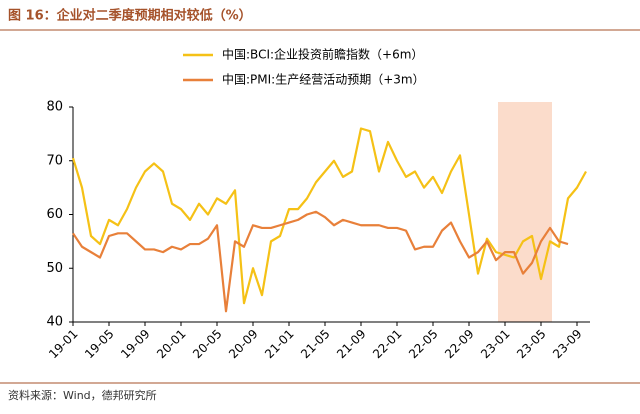  What do you see at coordinates (63, 344) in the screenshot?
I see `x-tick-label: 19-01` at bounding box center [63, 344].